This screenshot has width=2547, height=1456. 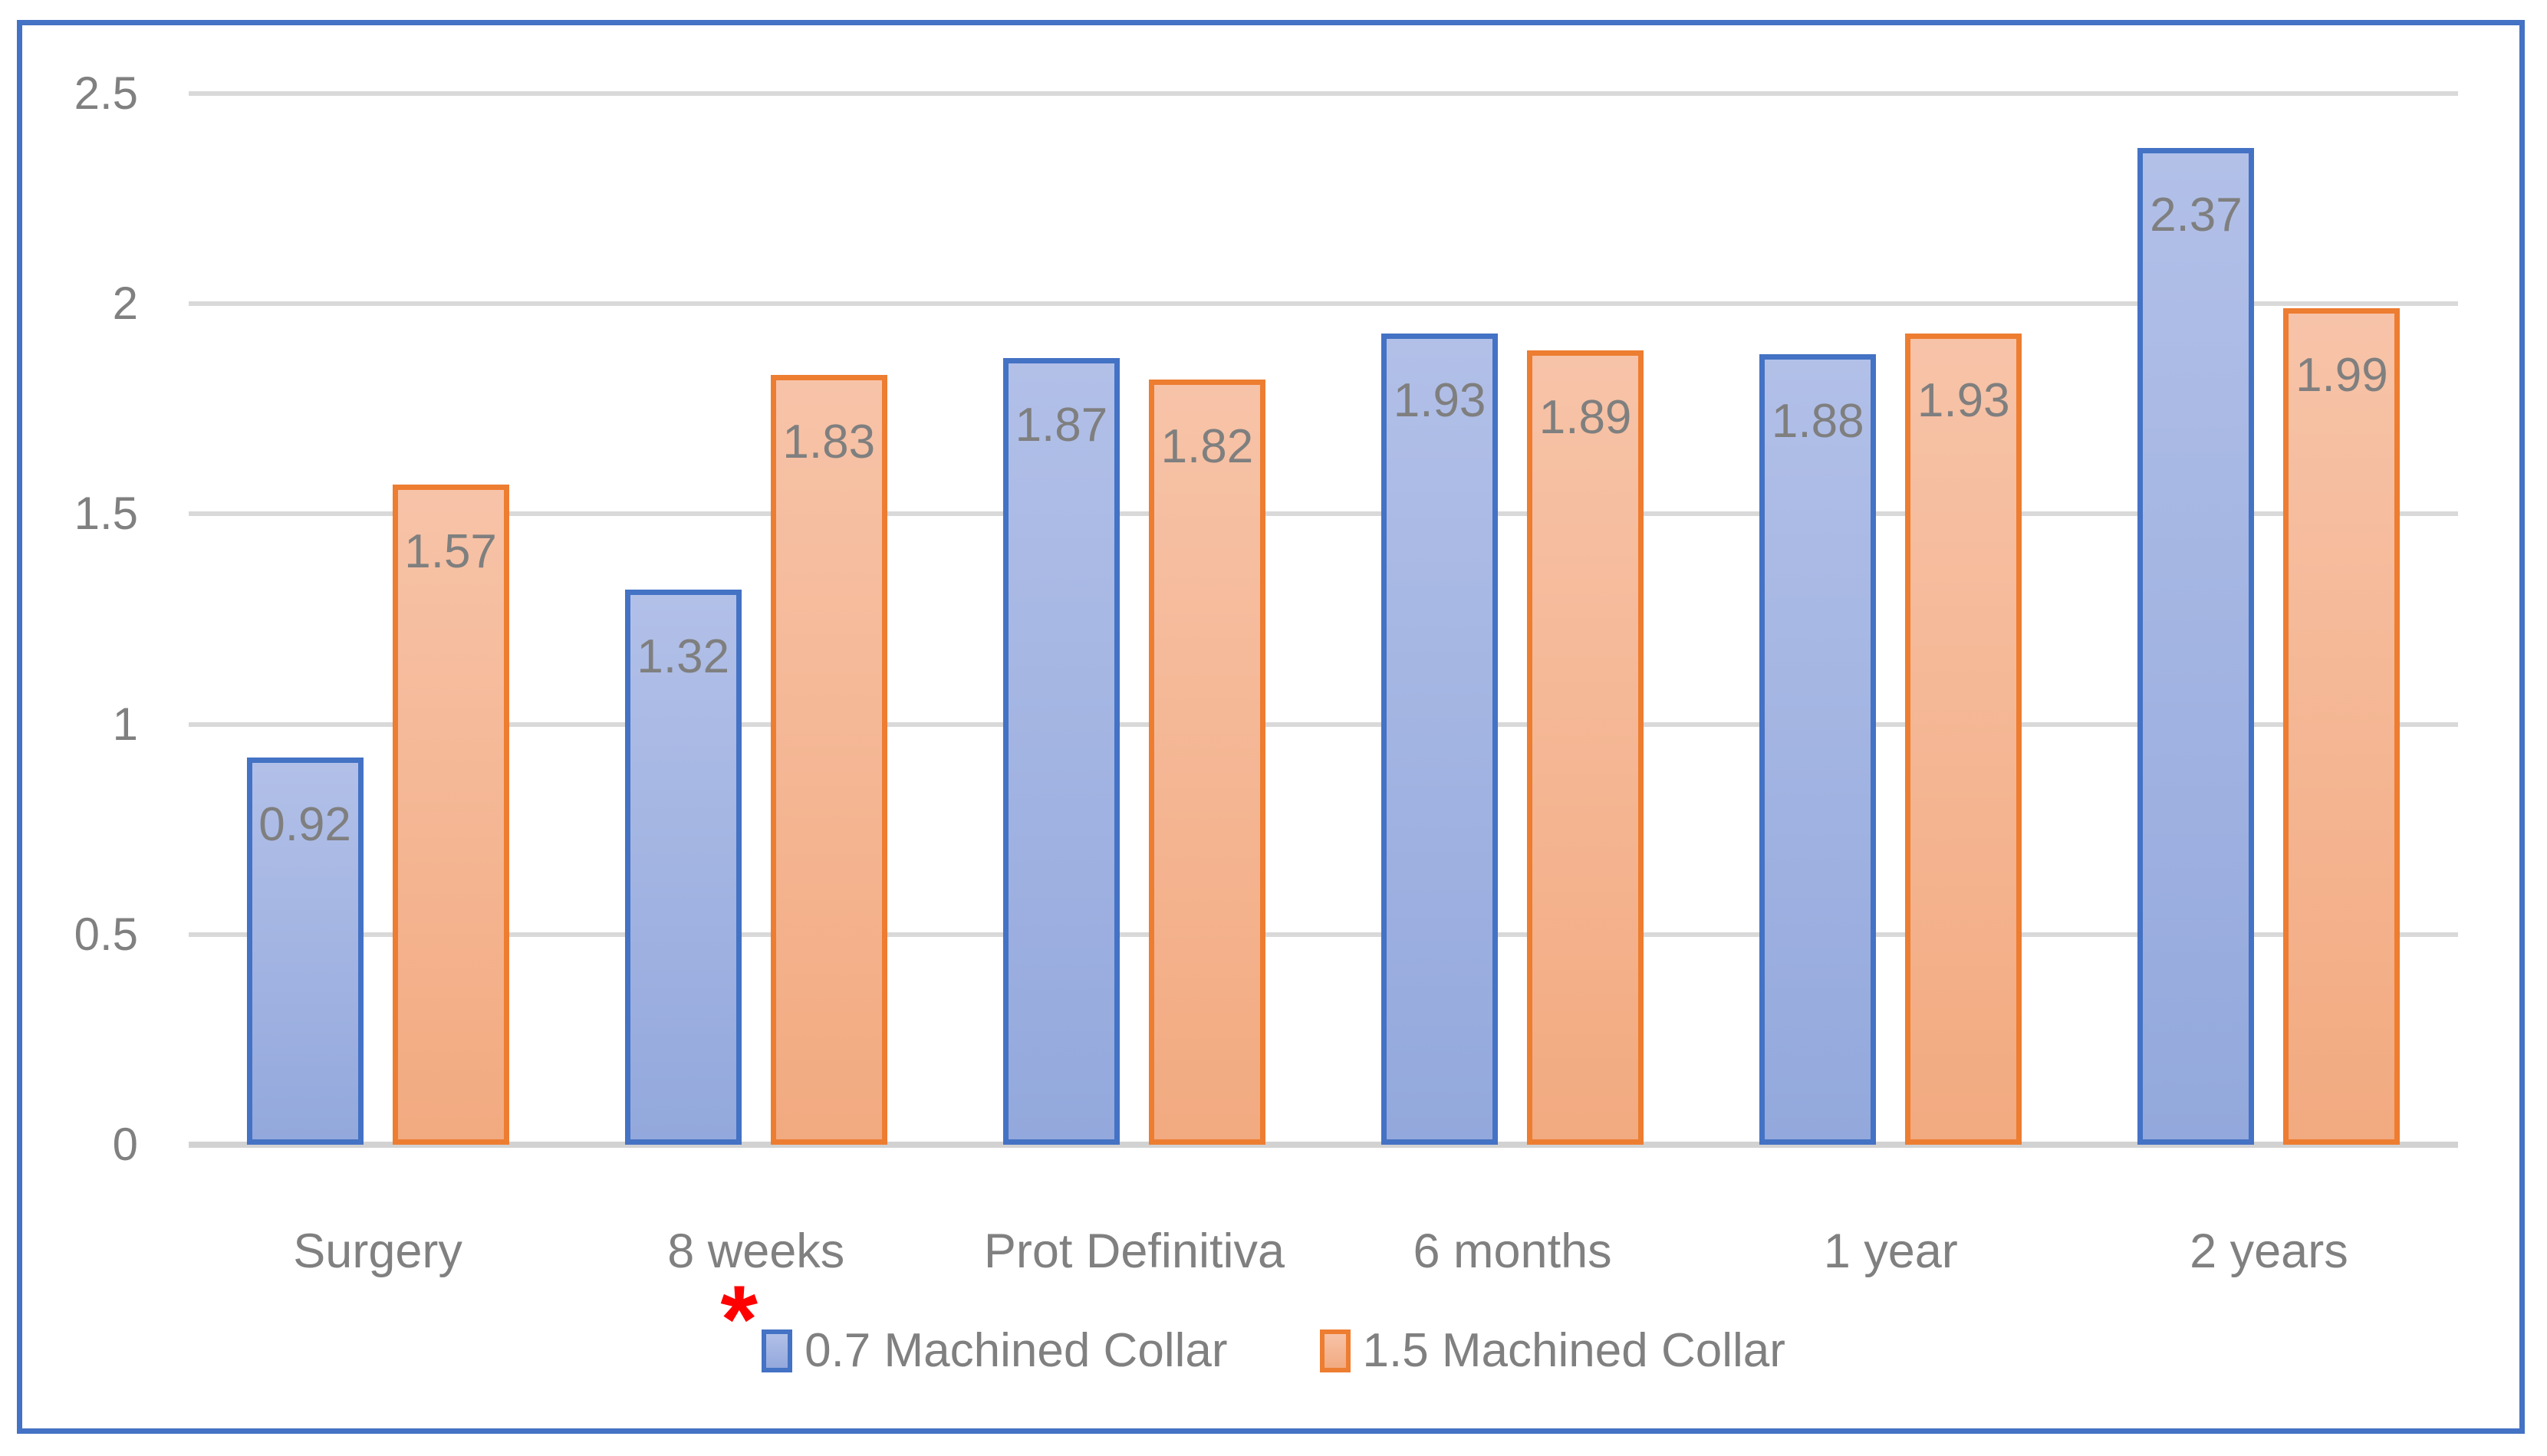 I want to click on x-category-label-surgery: Surgery, so click(x=377, y=1251).